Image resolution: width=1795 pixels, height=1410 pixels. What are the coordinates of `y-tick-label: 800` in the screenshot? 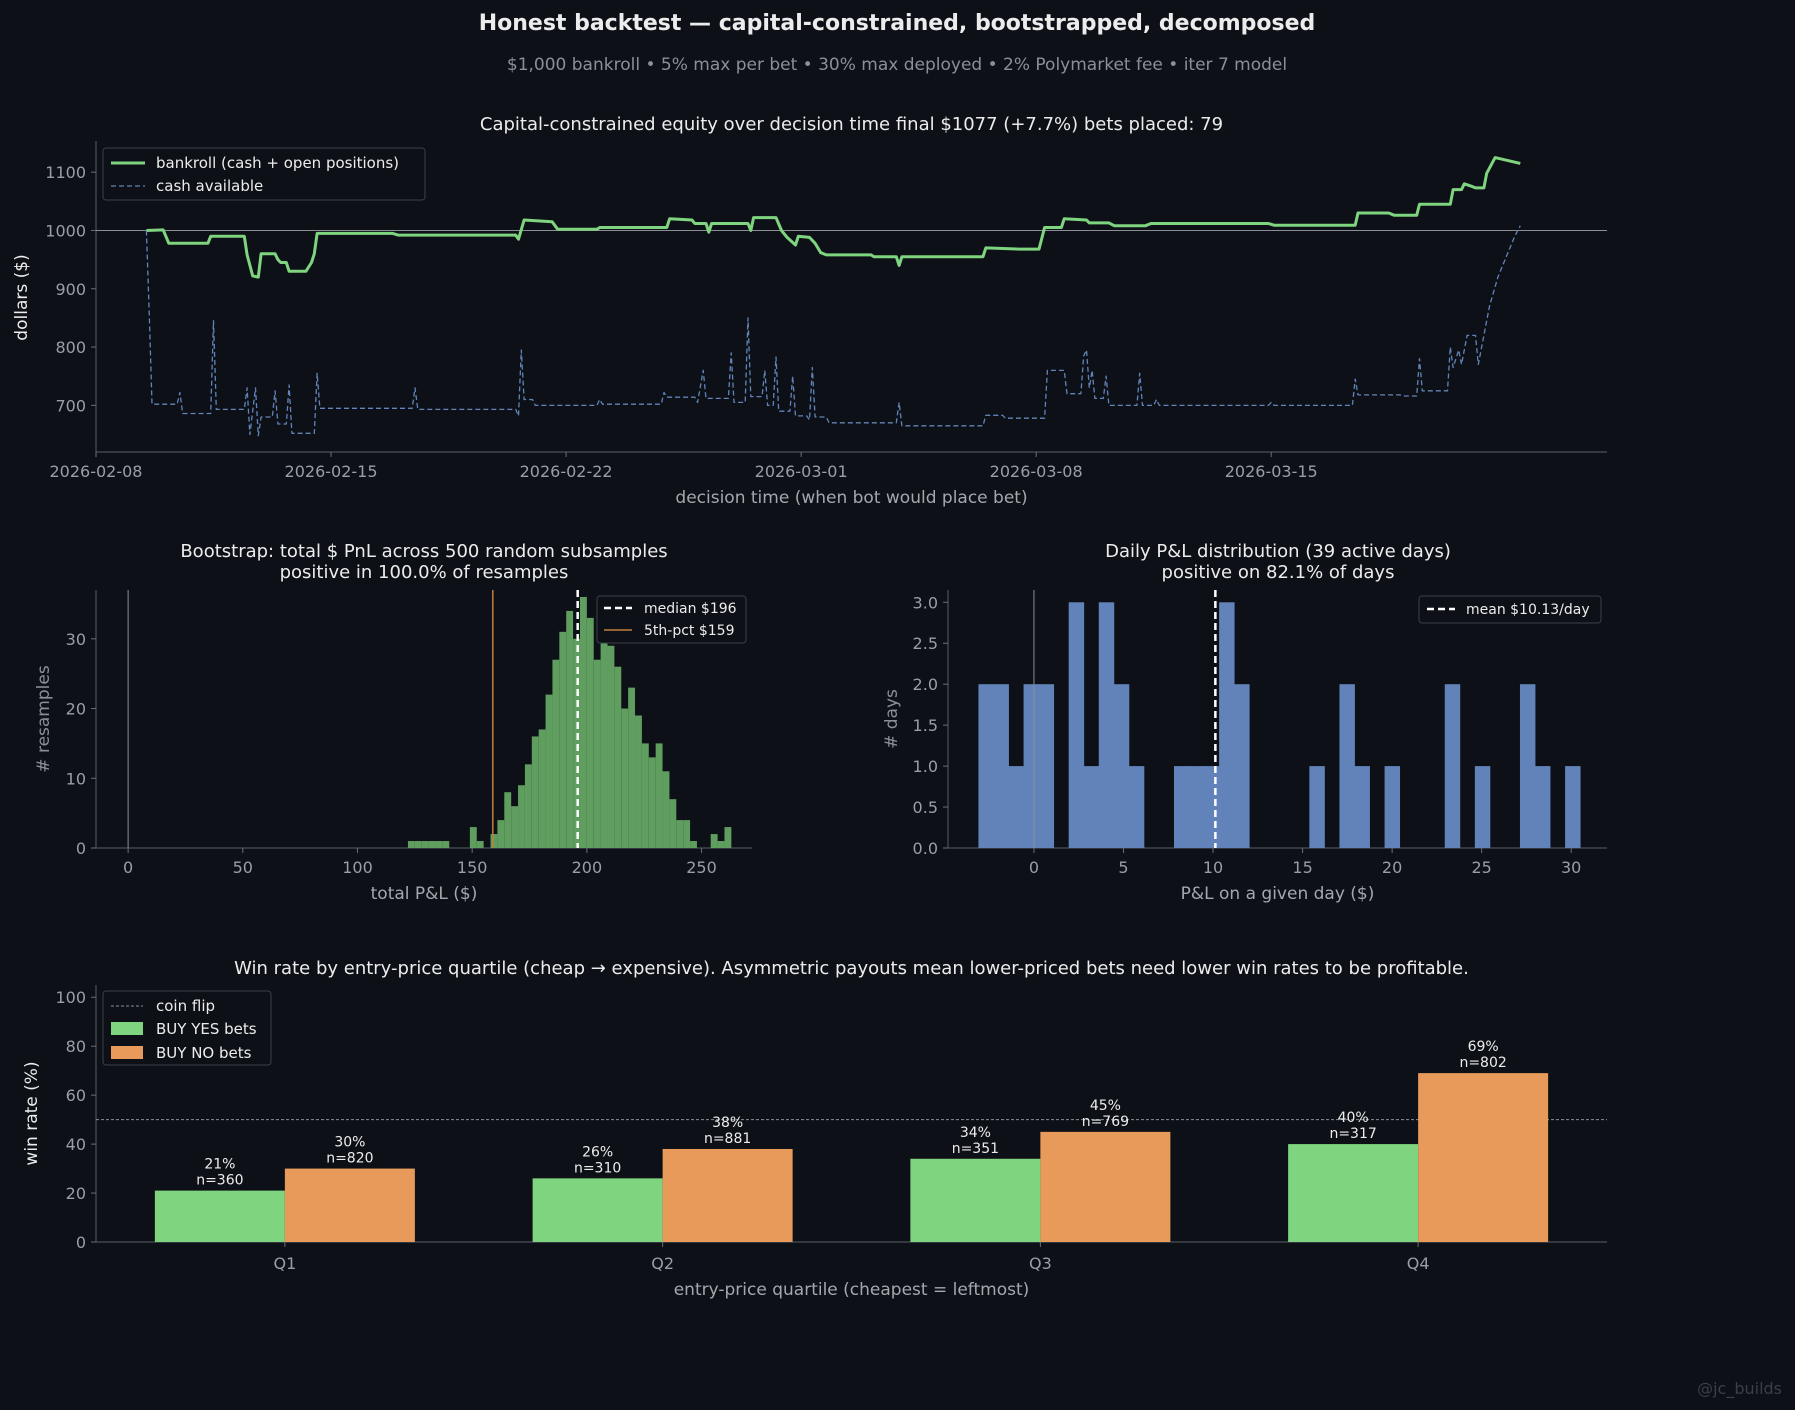 It's located at (70, 347).